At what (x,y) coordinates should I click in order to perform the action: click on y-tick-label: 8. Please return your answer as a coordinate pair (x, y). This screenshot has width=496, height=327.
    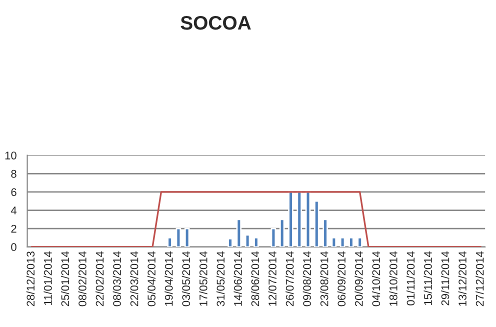
    Looking at the image, I should click on (13, 174).